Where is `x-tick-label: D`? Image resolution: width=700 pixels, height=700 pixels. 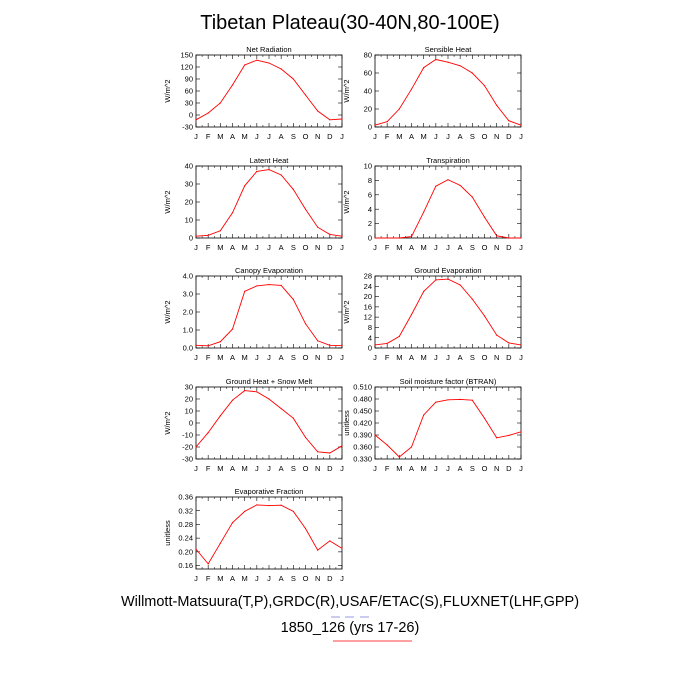
x-tick-label: D is located at coordinates (509, 468).